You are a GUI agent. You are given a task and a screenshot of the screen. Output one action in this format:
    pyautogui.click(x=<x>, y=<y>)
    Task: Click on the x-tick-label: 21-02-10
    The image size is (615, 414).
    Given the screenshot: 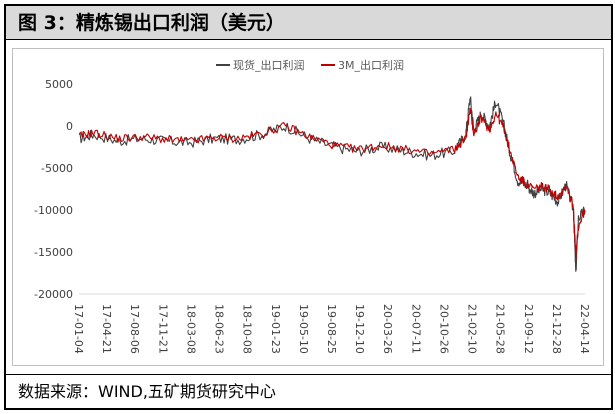 What is the action you would take?
    pyautogui.click(x=472, y=329)
    